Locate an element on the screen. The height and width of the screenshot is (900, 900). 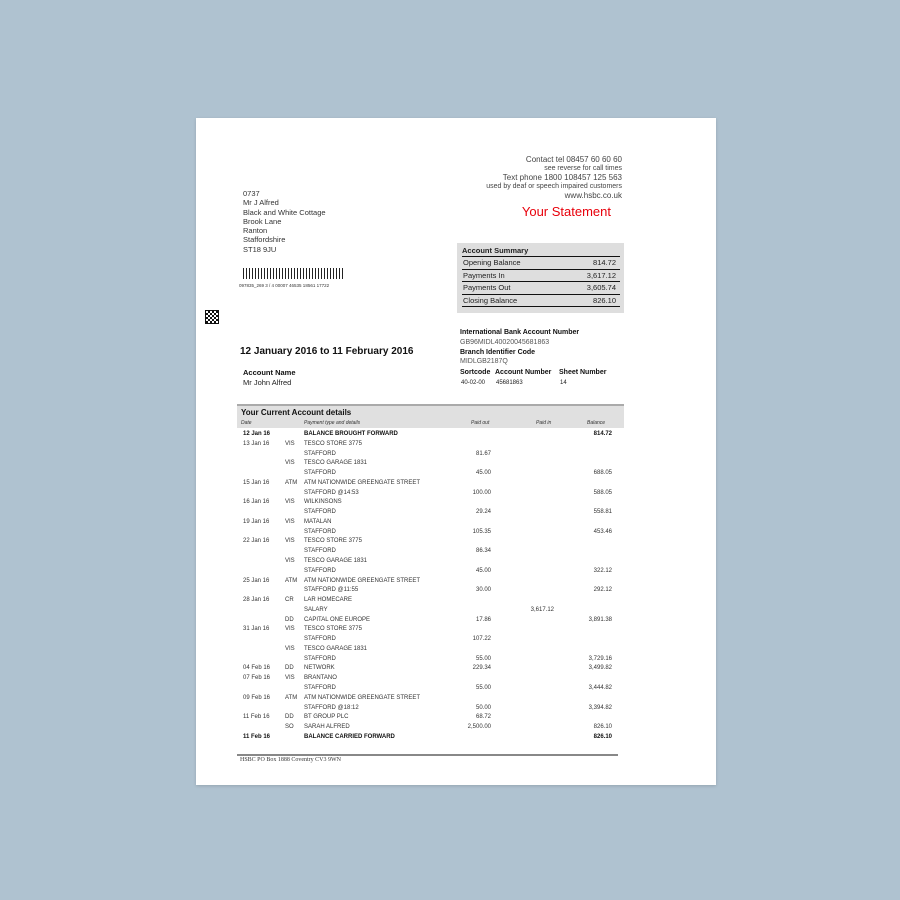
balance: 688.05 is located at coordinates (602, 473).